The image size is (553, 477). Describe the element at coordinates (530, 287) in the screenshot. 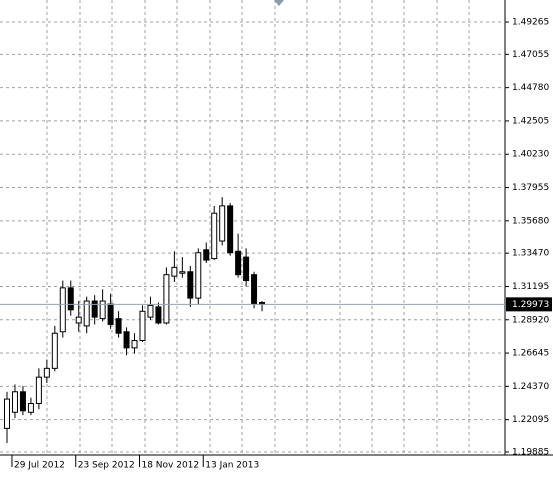

I see `y-tick-label: 1.31195` at that location.